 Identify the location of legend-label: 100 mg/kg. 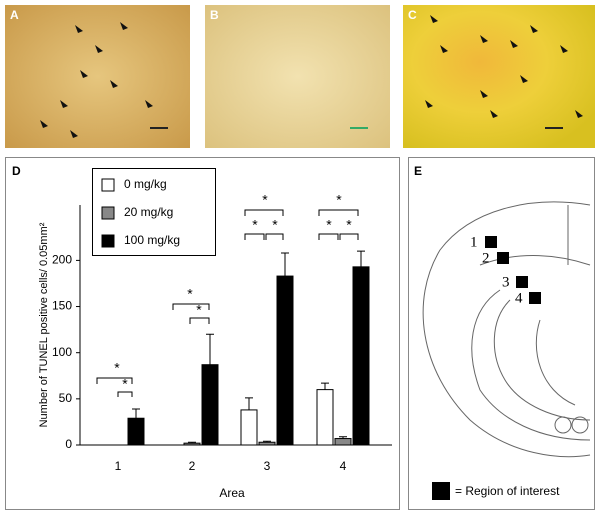
(152, 240).